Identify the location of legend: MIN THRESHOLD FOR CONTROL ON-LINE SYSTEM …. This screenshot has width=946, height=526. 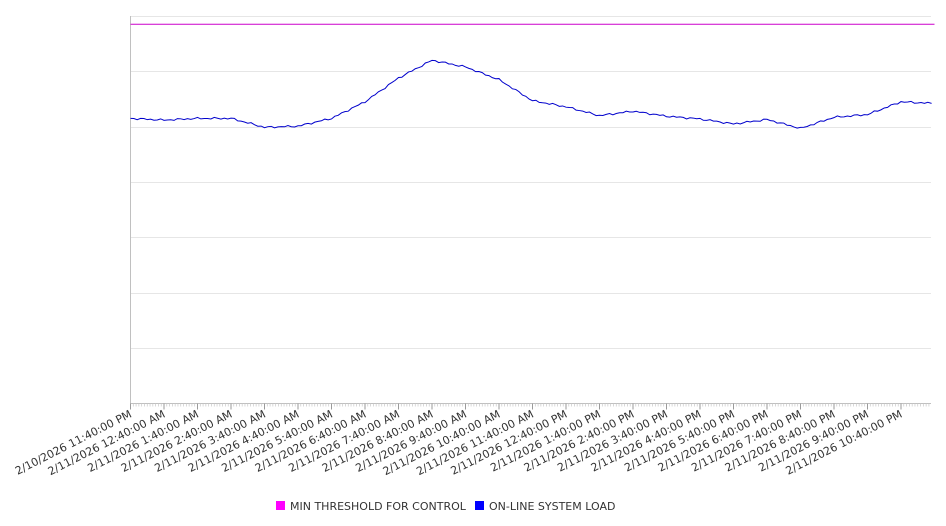
(445, 506).